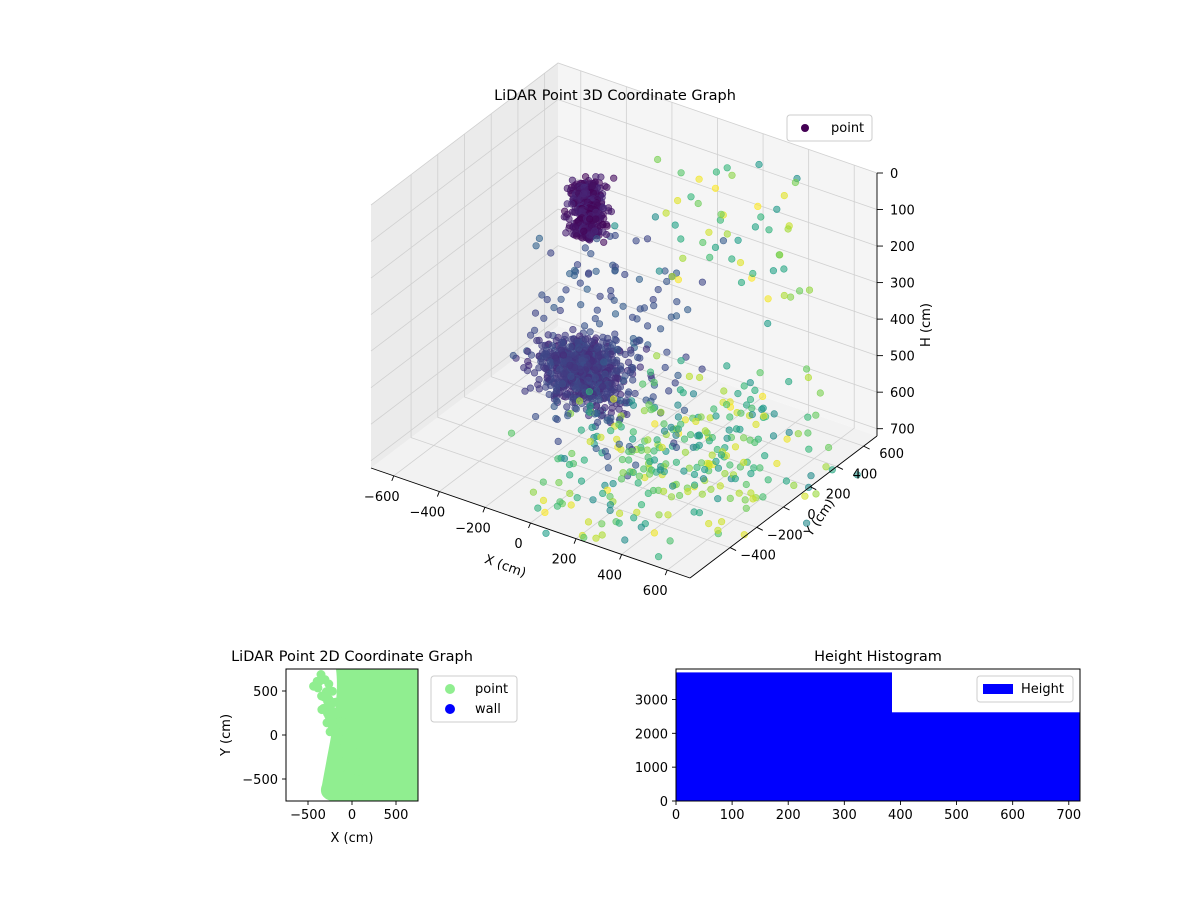 Image resolution: width=1200 pixels, height=900 pixels. I want to click on chart-2d-points, so click(363, 735).